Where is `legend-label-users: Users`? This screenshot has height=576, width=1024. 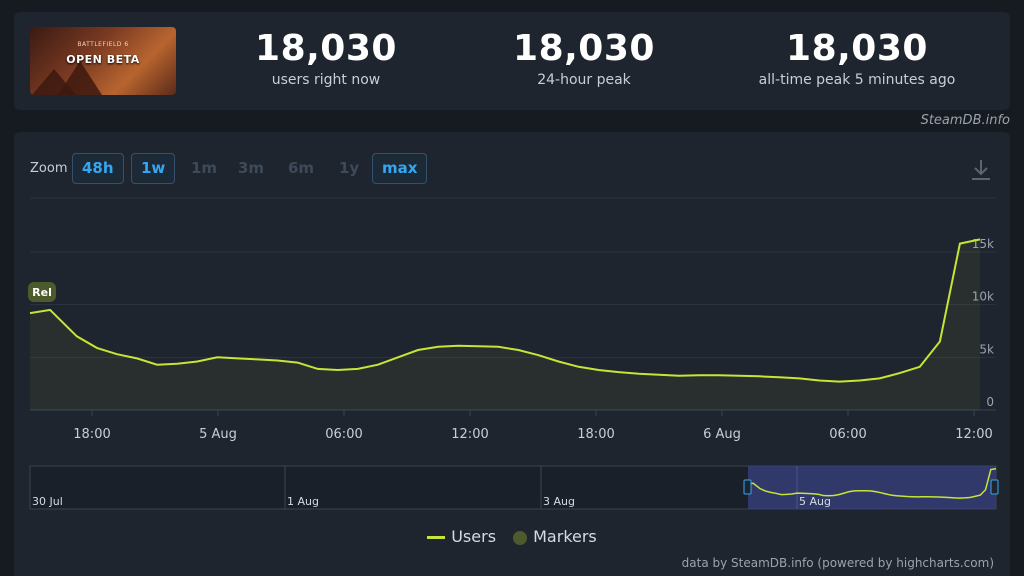
legend-label-users: Users is located at coordinates (474, 536).